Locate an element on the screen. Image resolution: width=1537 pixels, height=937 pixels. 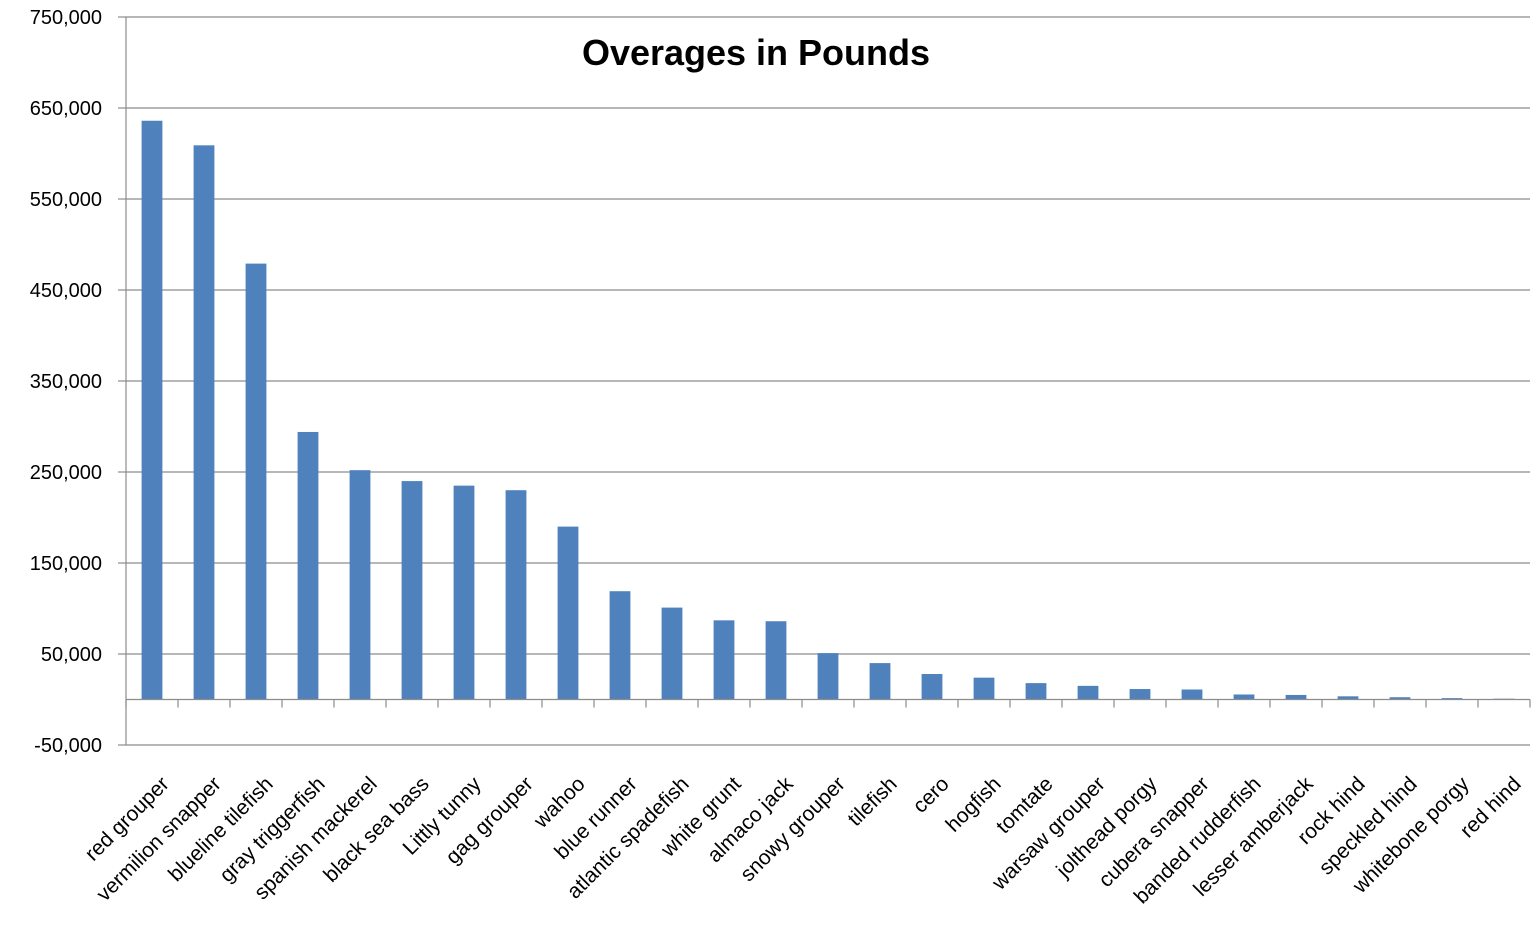
y-tick-label: 350,000 is located at coordinates (66, 382).